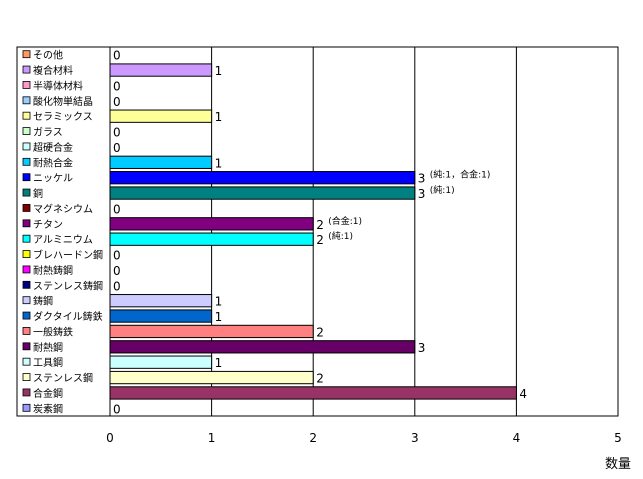  What do you see at coordinates (63, 101) in the screenshot?
I see `legend-label: 酸化物単結晶` at bounding box center [63, 101].